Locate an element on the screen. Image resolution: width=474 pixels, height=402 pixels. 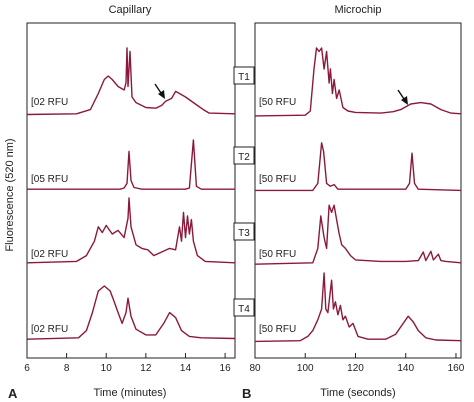
trace-label: T2 is located at coordinates (244, 157).